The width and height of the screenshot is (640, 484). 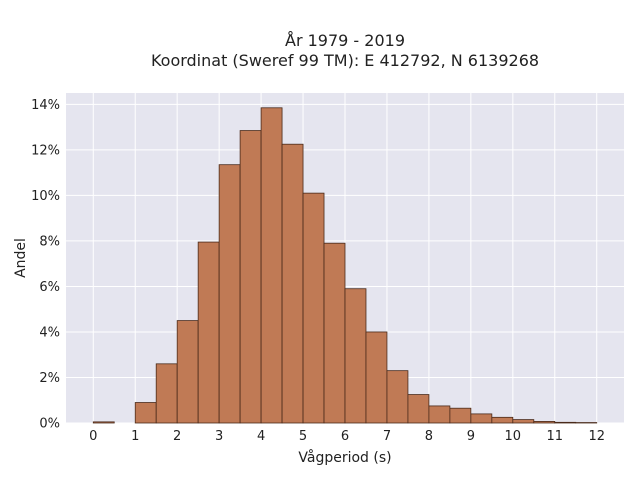 I want to click on y-tick-label: 12%, so click(x=45, y=150).